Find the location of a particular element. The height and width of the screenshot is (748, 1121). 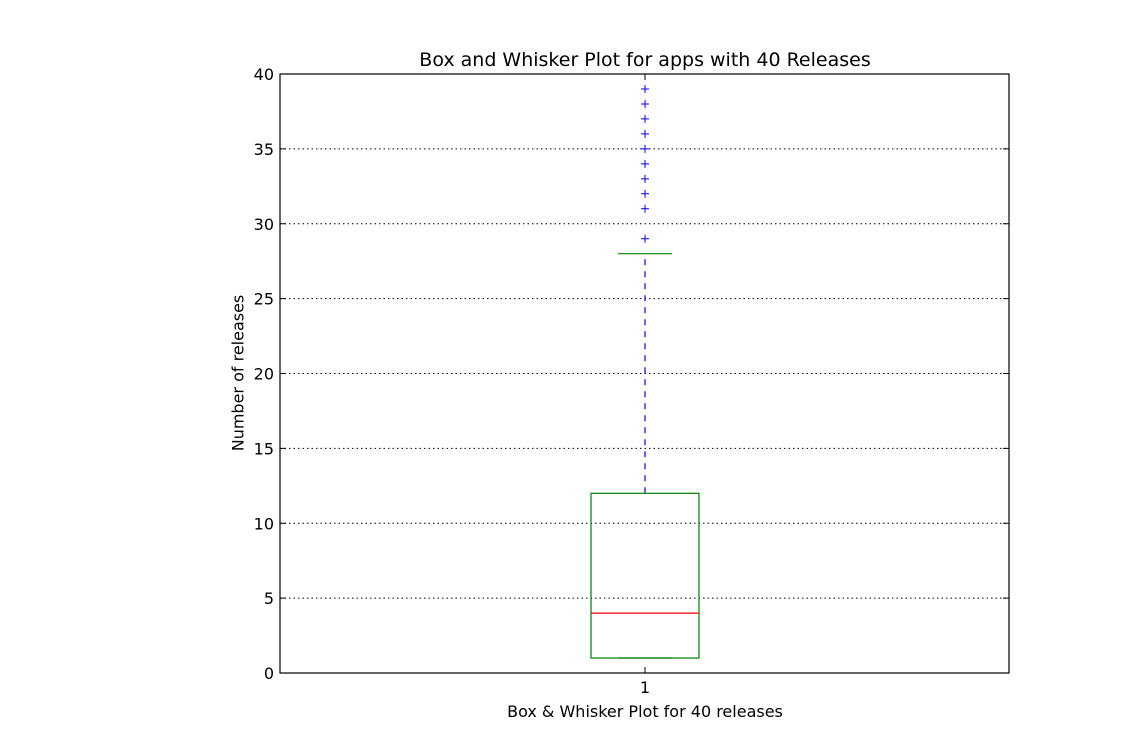

x-tick-label: 1 is located at coordinates (645, 687).